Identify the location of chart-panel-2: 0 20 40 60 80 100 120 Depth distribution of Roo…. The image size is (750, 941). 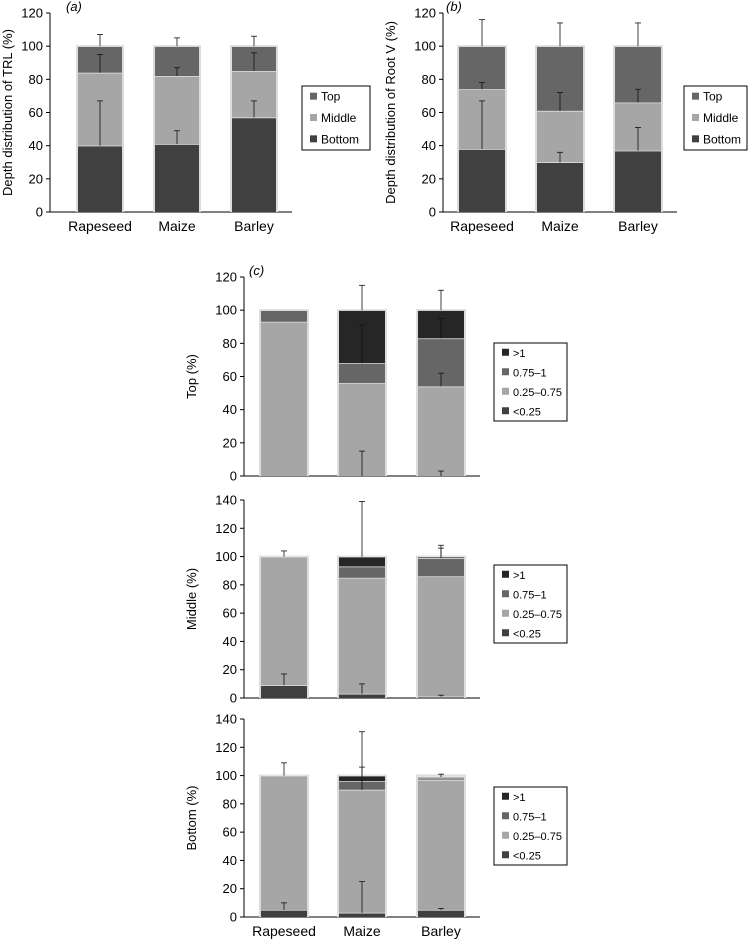
(565, 117).